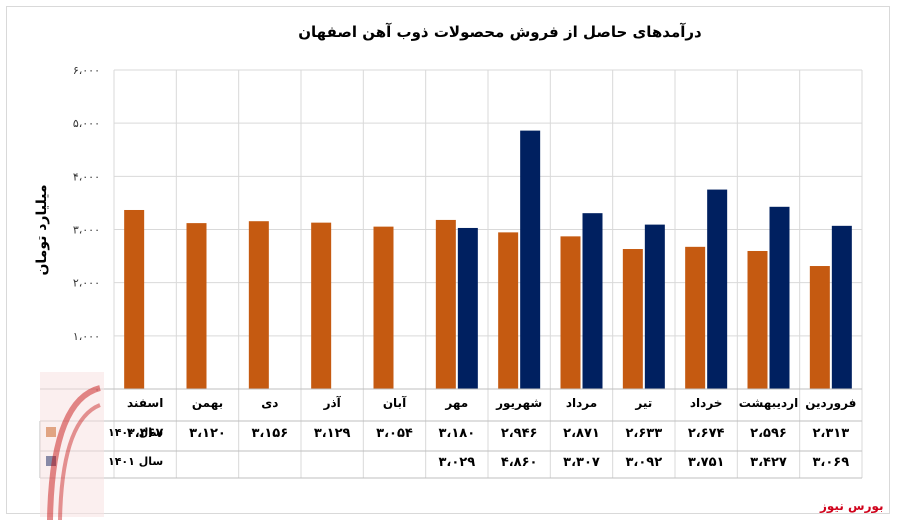 The width and height of the screenshot is (897, 521). What do you see at coordinates (581, 403) in the screenshot?
I see `x-tick-label: مرداد` at bounding box center [581, 403].